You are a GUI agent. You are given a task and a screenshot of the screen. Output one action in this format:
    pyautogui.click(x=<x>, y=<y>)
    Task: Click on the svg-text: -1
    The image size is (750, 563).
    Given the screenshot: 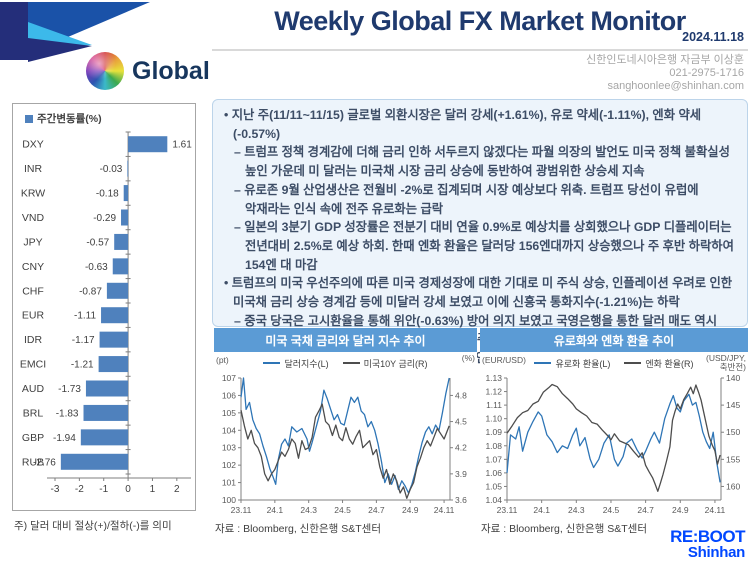 What is the action you would take?
    pyautogui.click(x=103, y=489)
    